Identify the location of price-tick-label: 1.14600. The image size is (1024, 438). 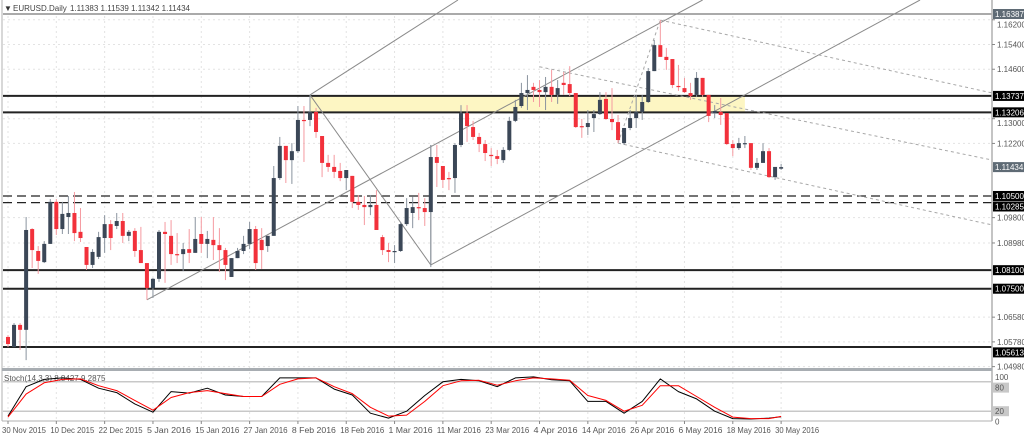
(1010, 69).